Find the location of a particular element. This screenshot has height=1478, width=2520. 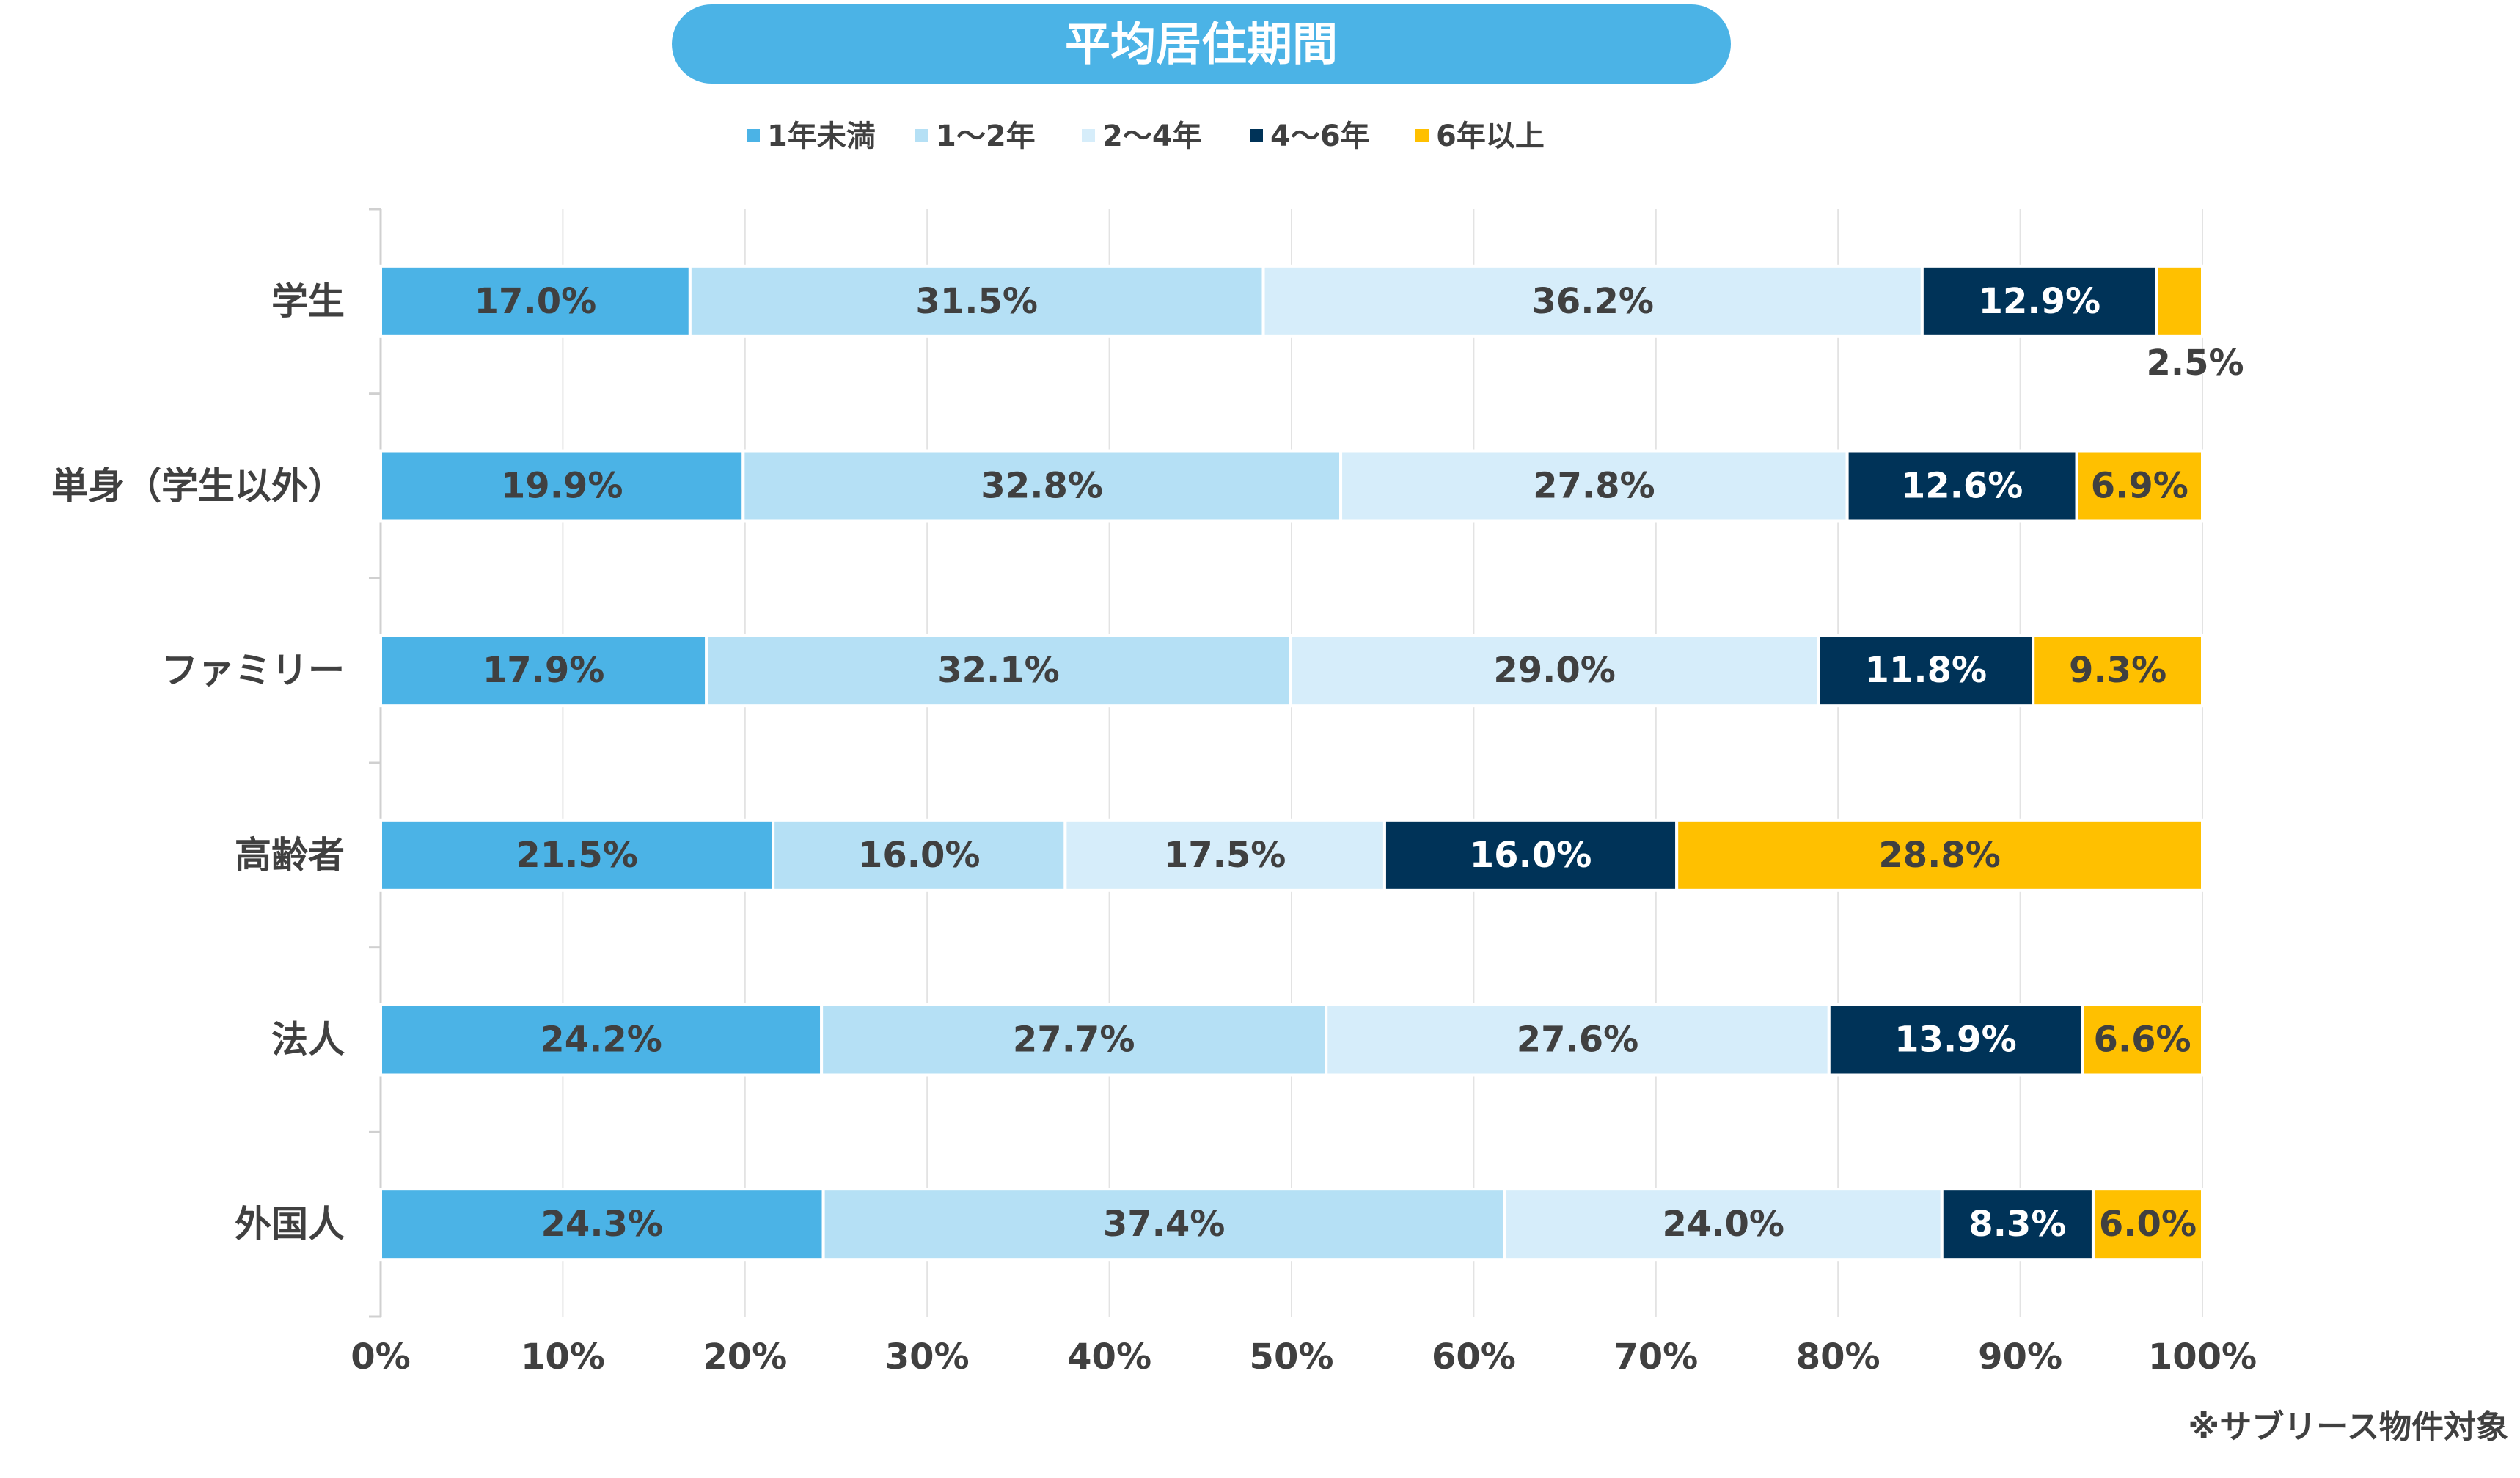

data-label: 6.0% is located at coordinates (2148, 1224).